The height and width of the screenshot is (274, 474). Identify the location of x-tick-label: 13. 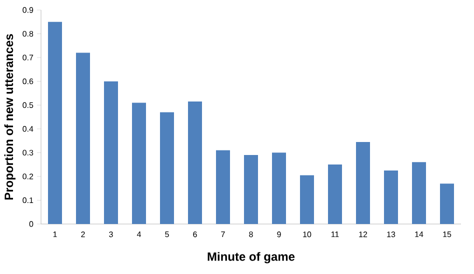
(391, 235).